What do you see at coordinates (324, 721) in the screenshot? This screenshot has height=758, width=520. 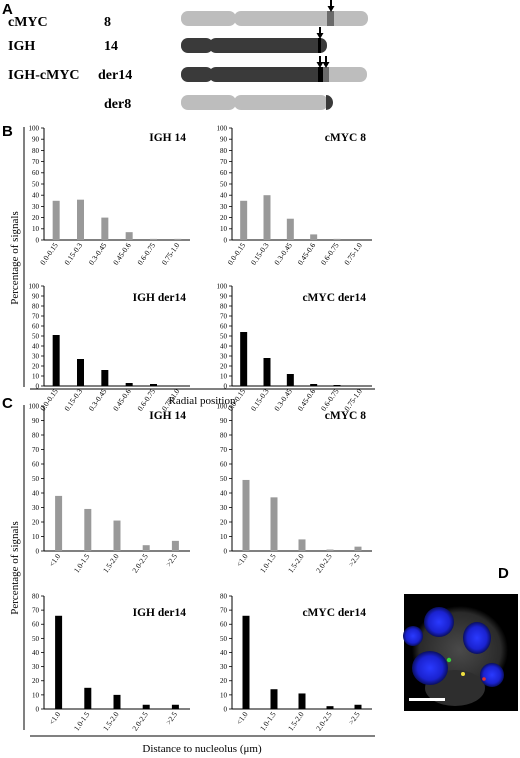 I see `x-tick-label: 2.0-2.5` at bounding box center [324, 721].